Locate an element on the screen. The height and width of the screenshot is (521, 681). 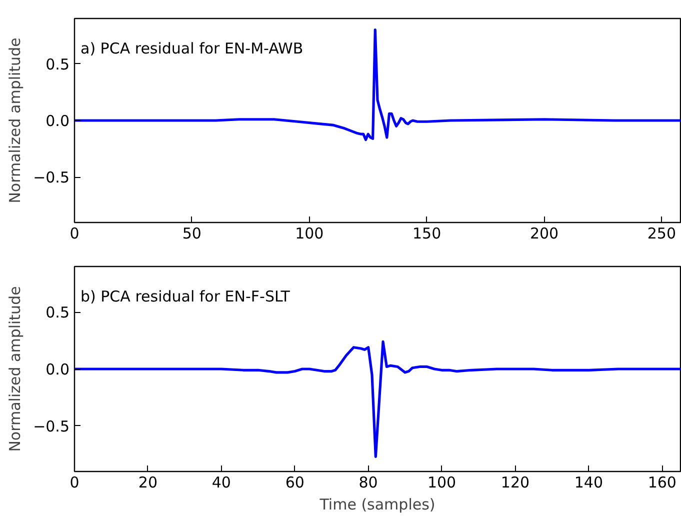
x-tick-label: 140 is located at coordinates (589, 483).